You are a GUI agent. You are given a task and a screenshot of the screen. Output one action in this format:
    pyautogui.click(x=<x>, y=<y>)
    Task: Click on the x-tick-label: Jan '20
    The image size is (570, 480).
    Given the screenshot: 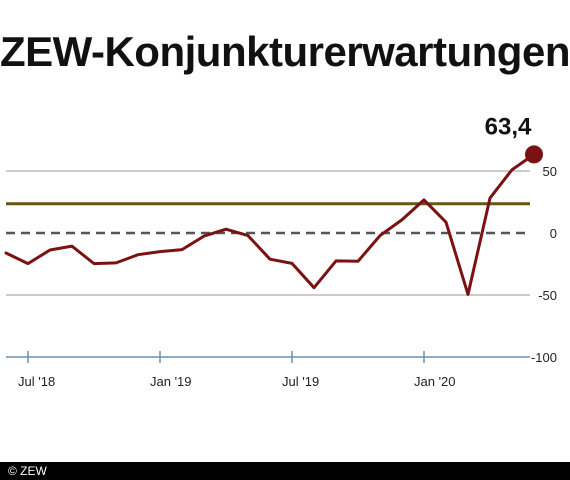 What is the action you would take?
    pyautogui.click(x=435, y=381)
    